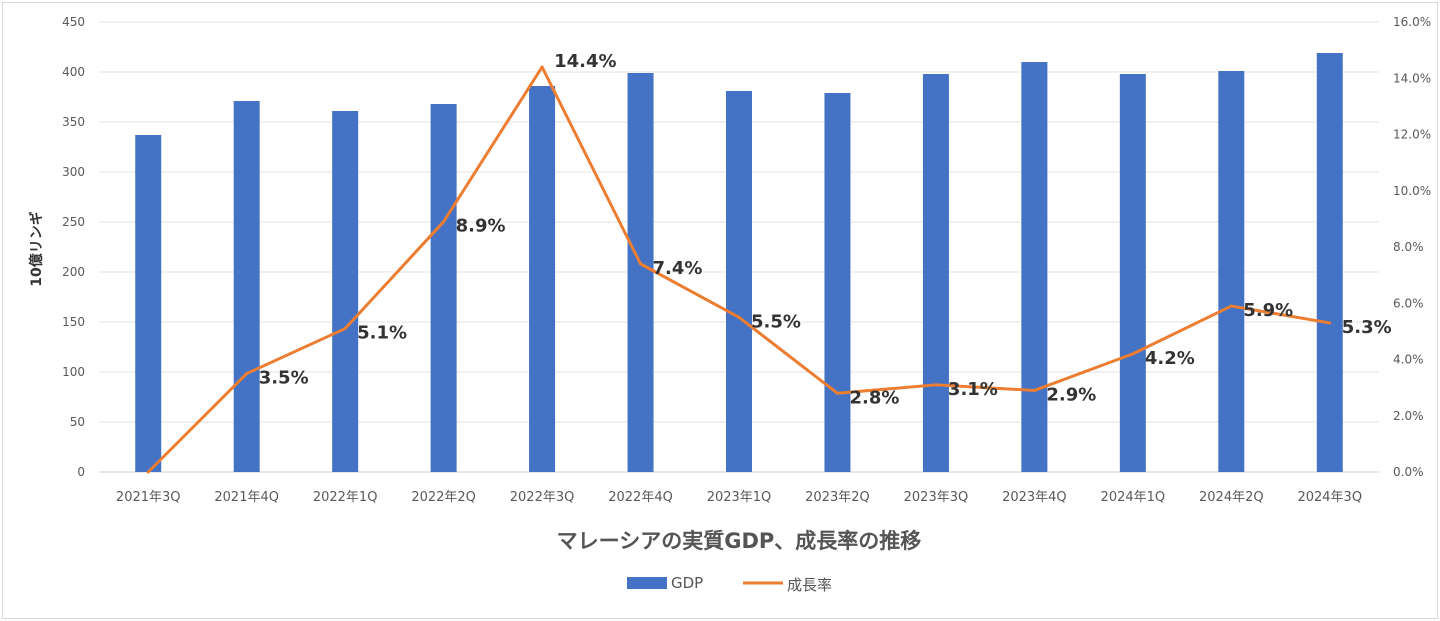 Image resolution: width=1440 pixels, height=621 pixels. What do you see at coordinates (1034, 497) in the screenshot?
I see `x-tick-label: 2023年4Q` at bounding box center [1034, 497].